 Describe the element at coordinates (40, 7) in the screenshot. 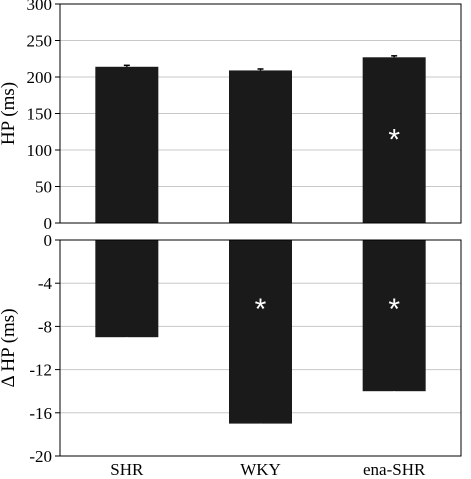

I see `top-ytick-label: 300` at that location.